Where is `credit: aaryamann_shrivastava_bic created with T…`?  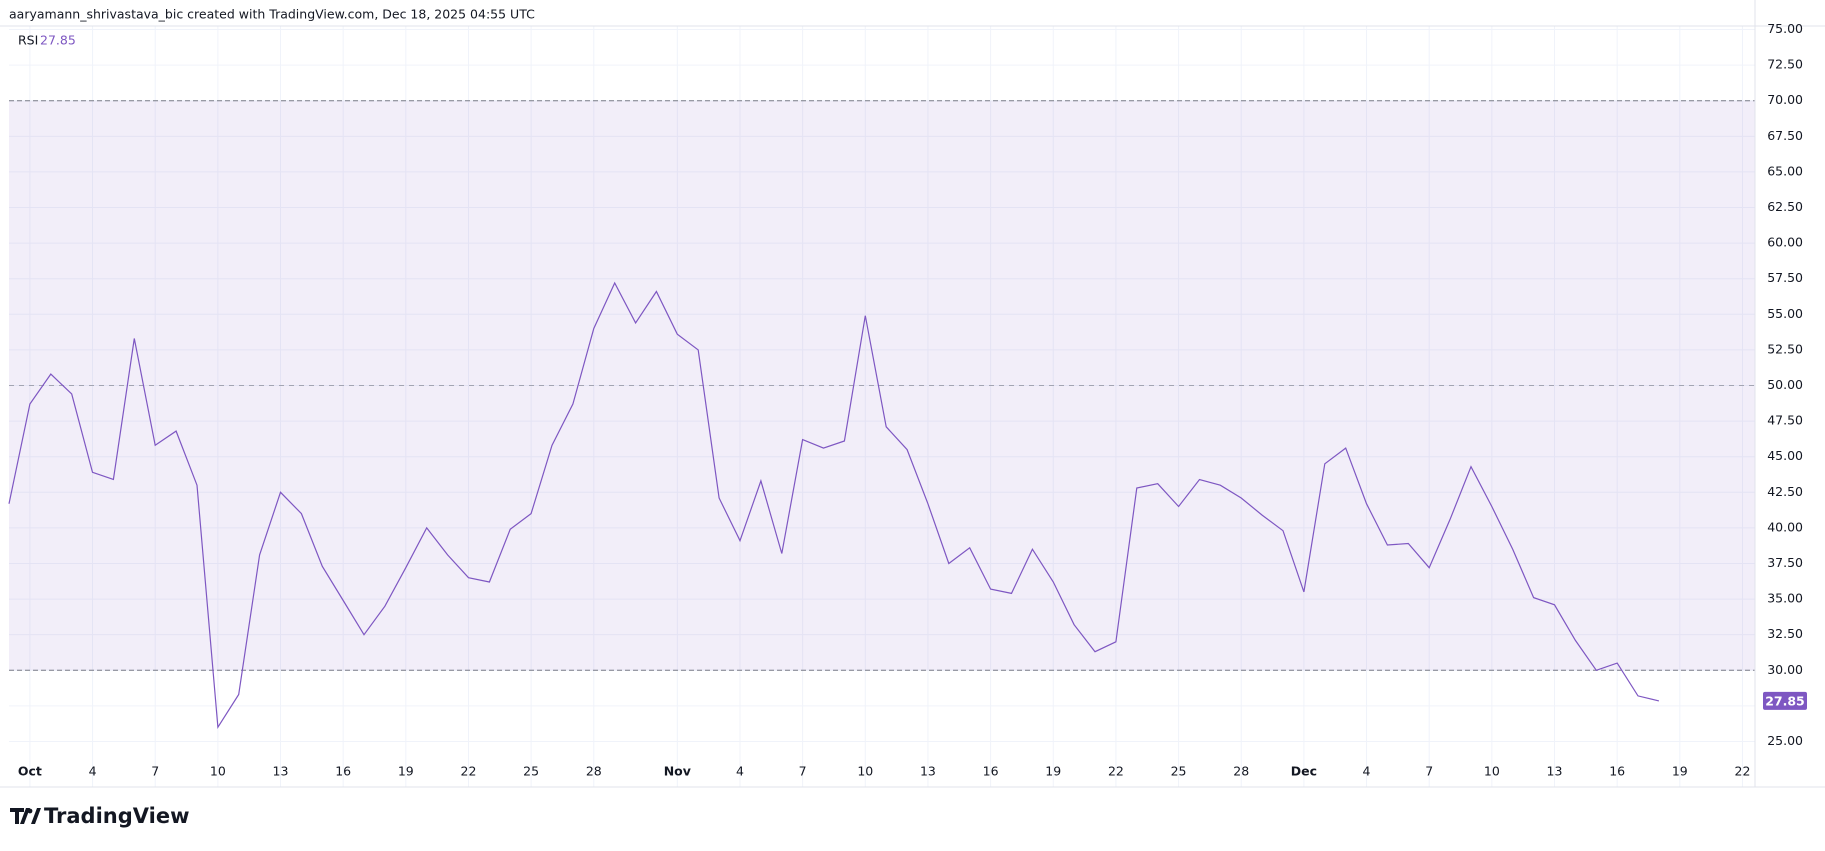
credit: aaryamann_shrivastava_bic created with T… is located at coordinates (272, 14).